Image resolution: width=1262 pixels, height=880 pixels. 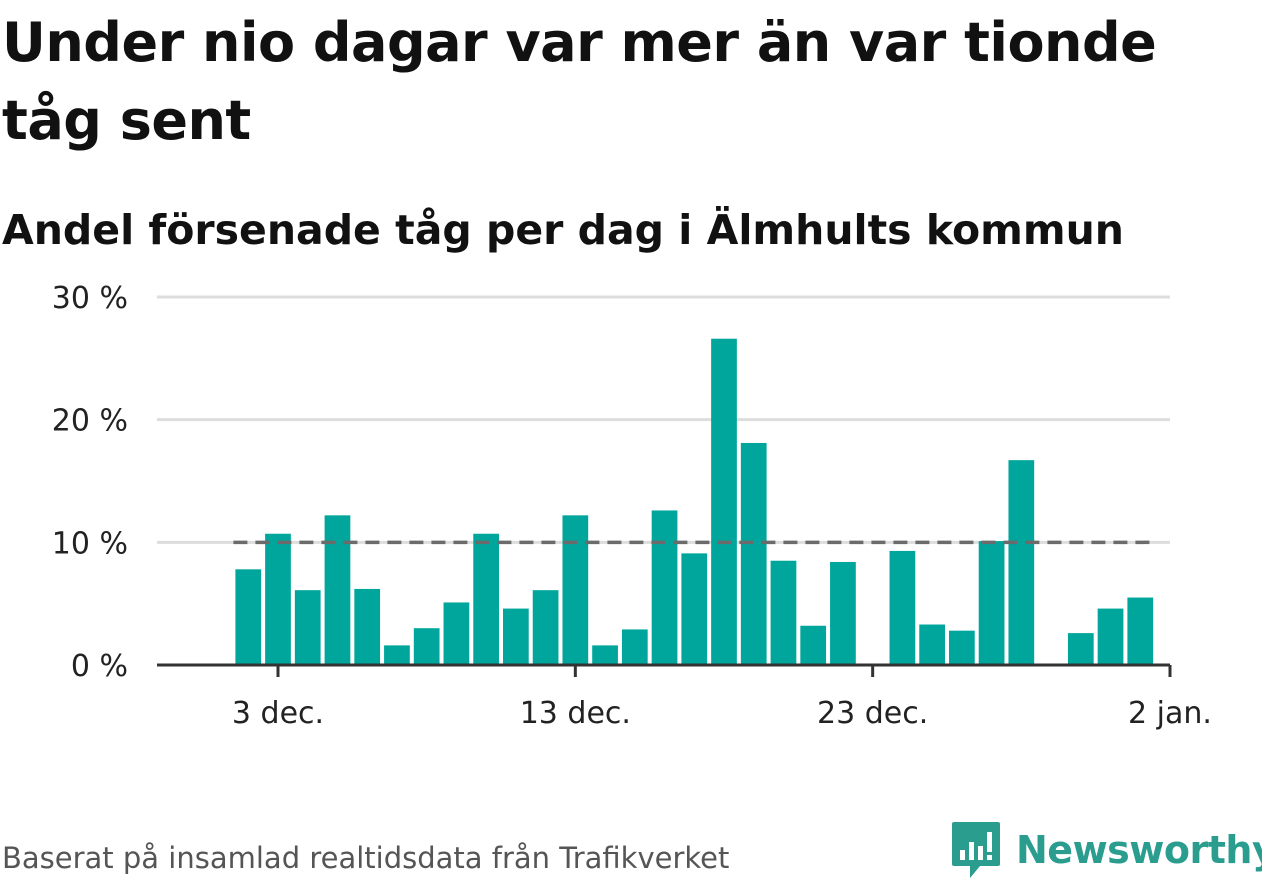 What do you see at coordinates (575, 713) in the screenshot?
I see `x-tick-label: 13 dec.` at bounding box center [575, 713].